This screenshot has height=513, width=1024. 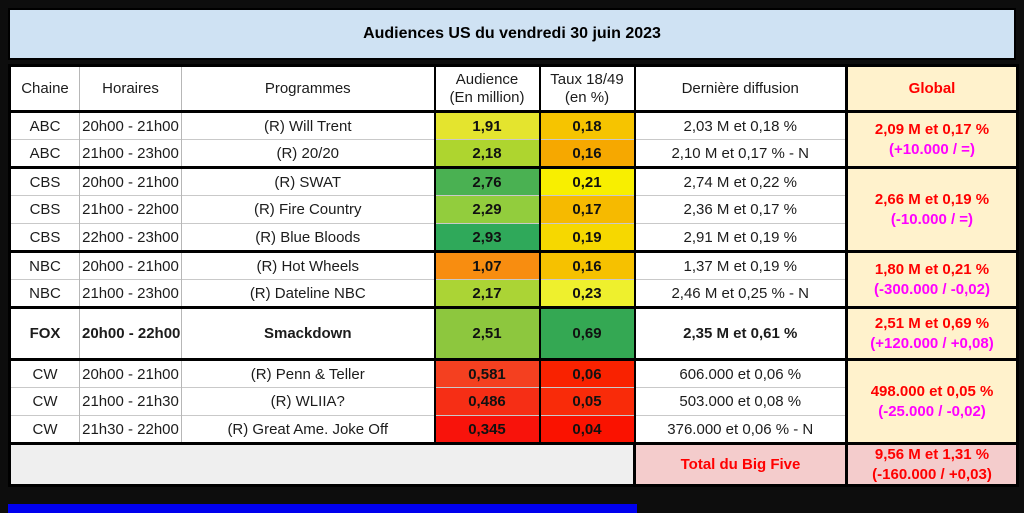 I want to click on total-label: Total du Big Five, so click(x=741, y=464).